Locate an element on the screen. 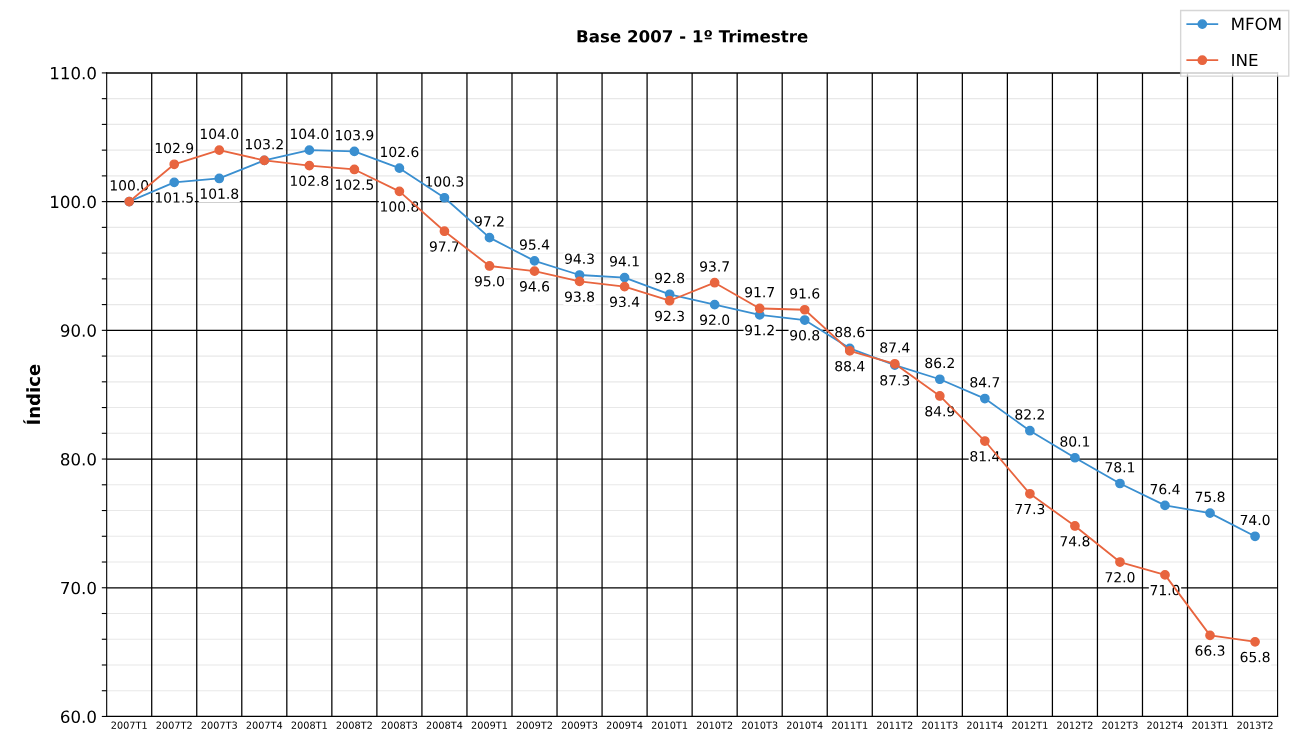 Image resolution: width=1301 pixels, height=744 pixels. data-label: 84.7 is located at coordinates (985, 382).